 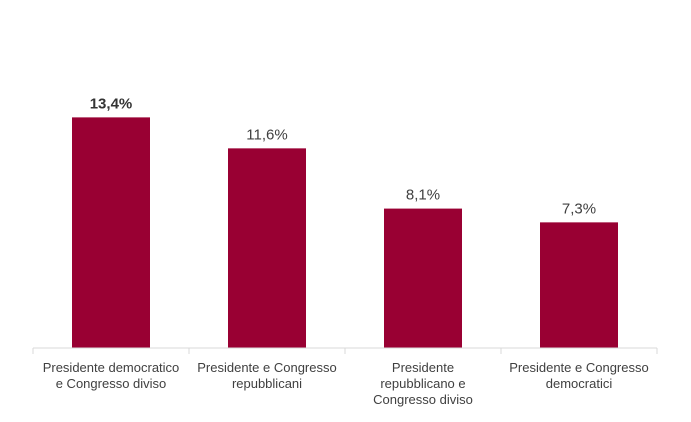 What do you see at coordinates (423, 383) in the screenshot?
I see `x-tick-label: Presidente repubblicano e Congresso diviso` at bounding box center [423, 383].